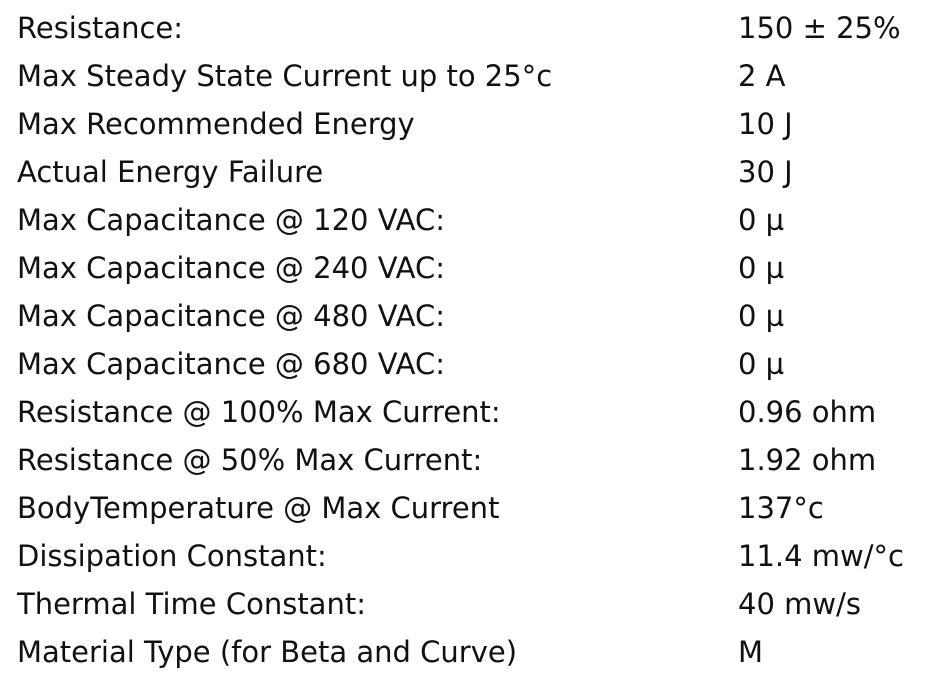 This screenshot has width=950, height=678. I want to click on row-label: Material Type (for Beta and Curve), so click(267, 652).